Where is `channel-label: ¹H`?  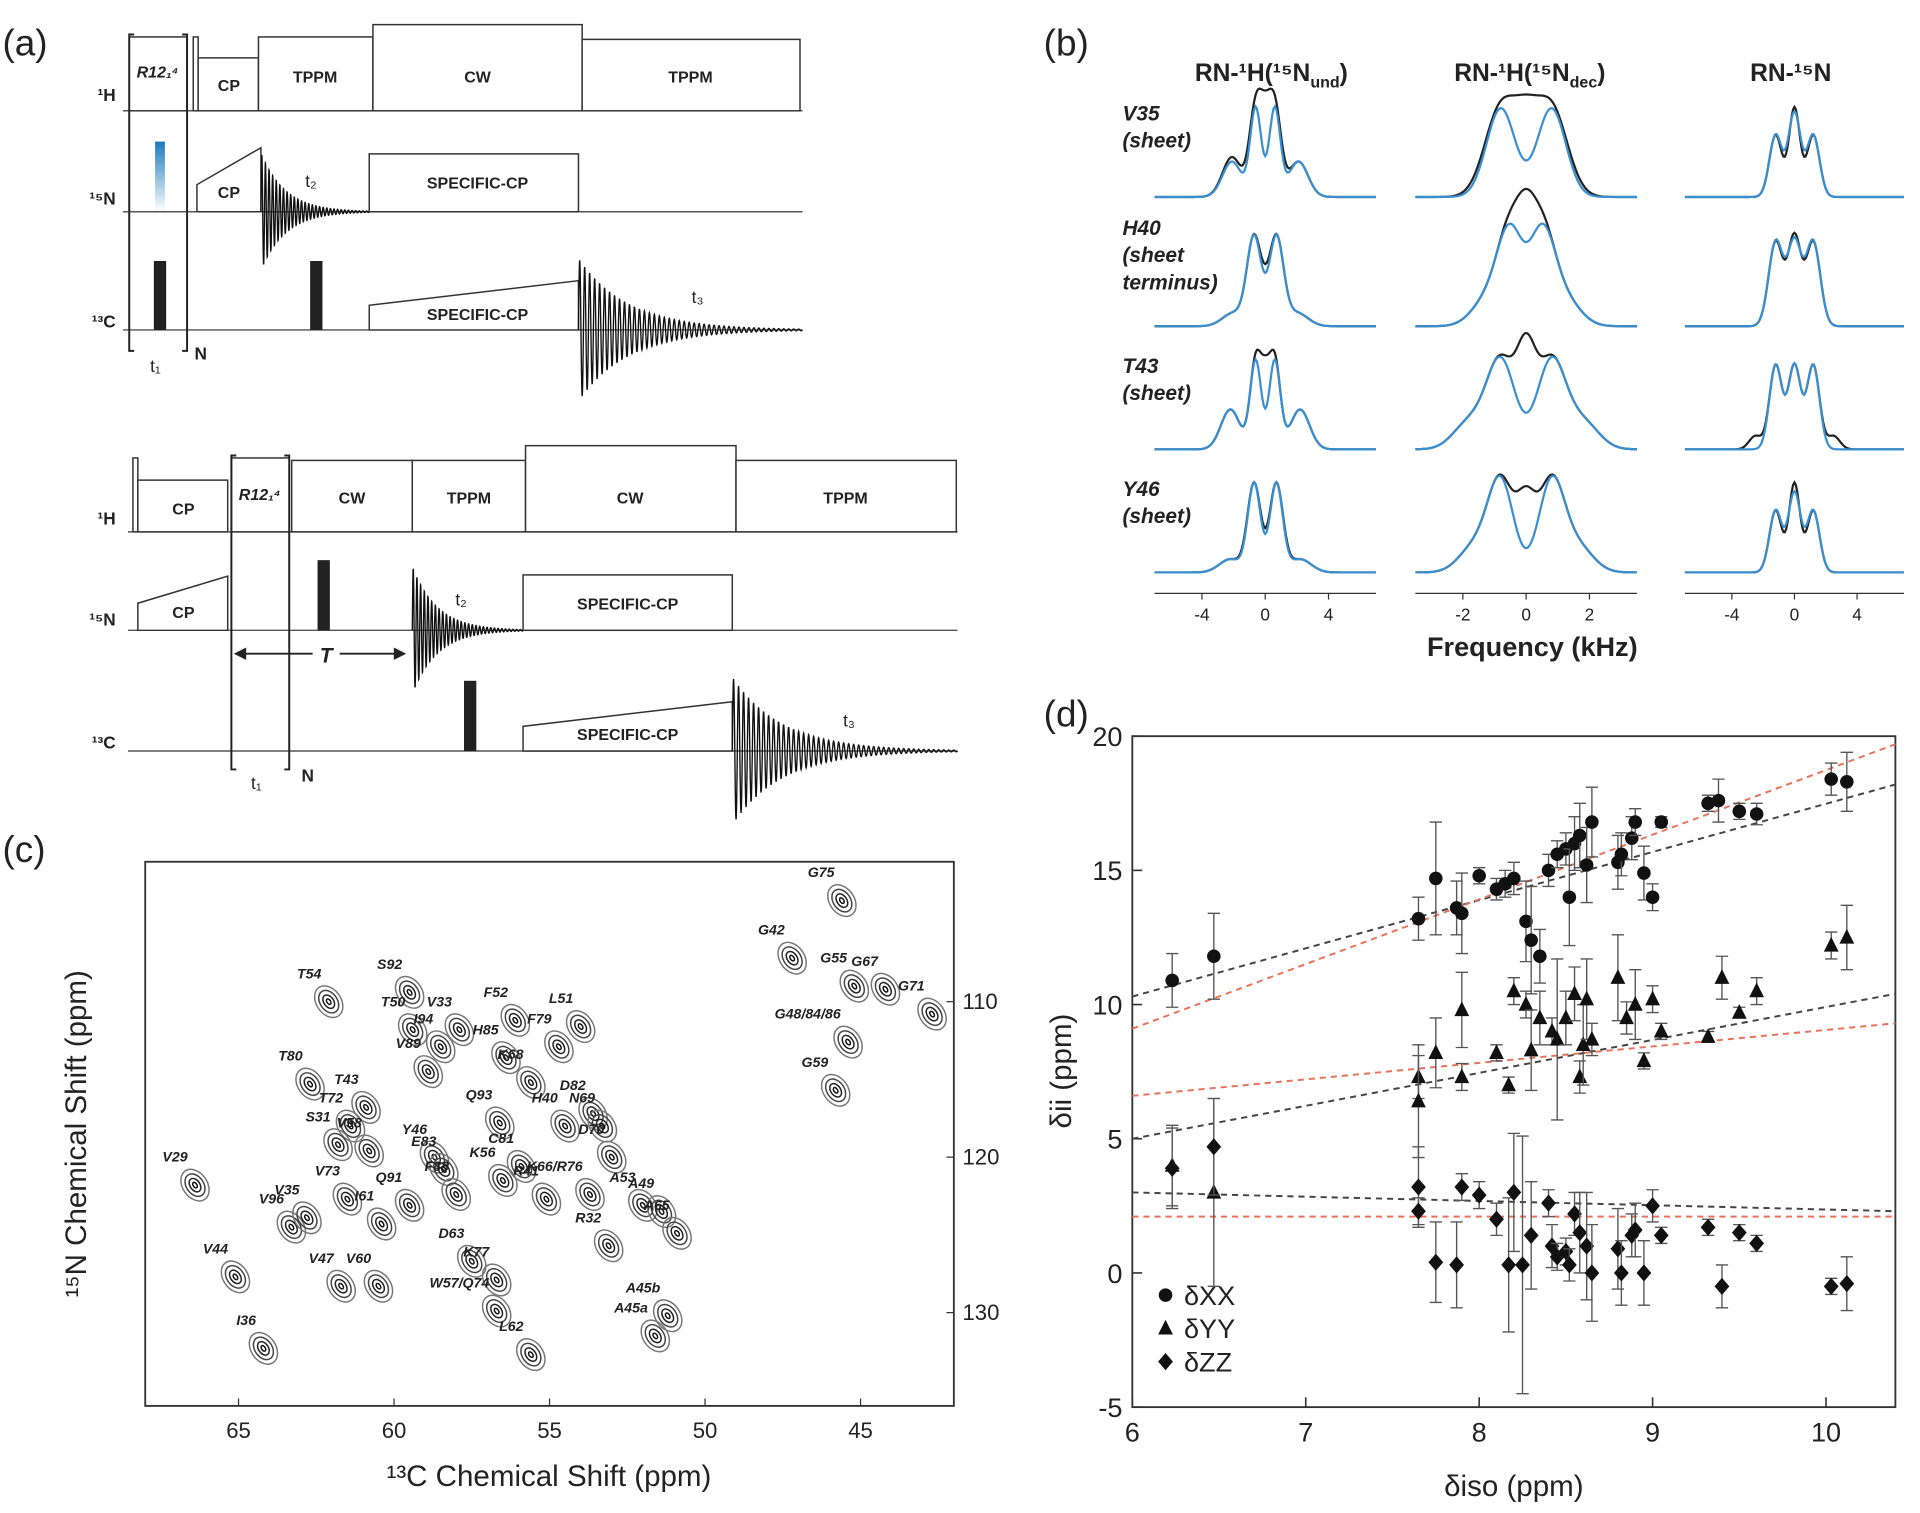
channel-label: ¹H is located at coordinates (107, 95).